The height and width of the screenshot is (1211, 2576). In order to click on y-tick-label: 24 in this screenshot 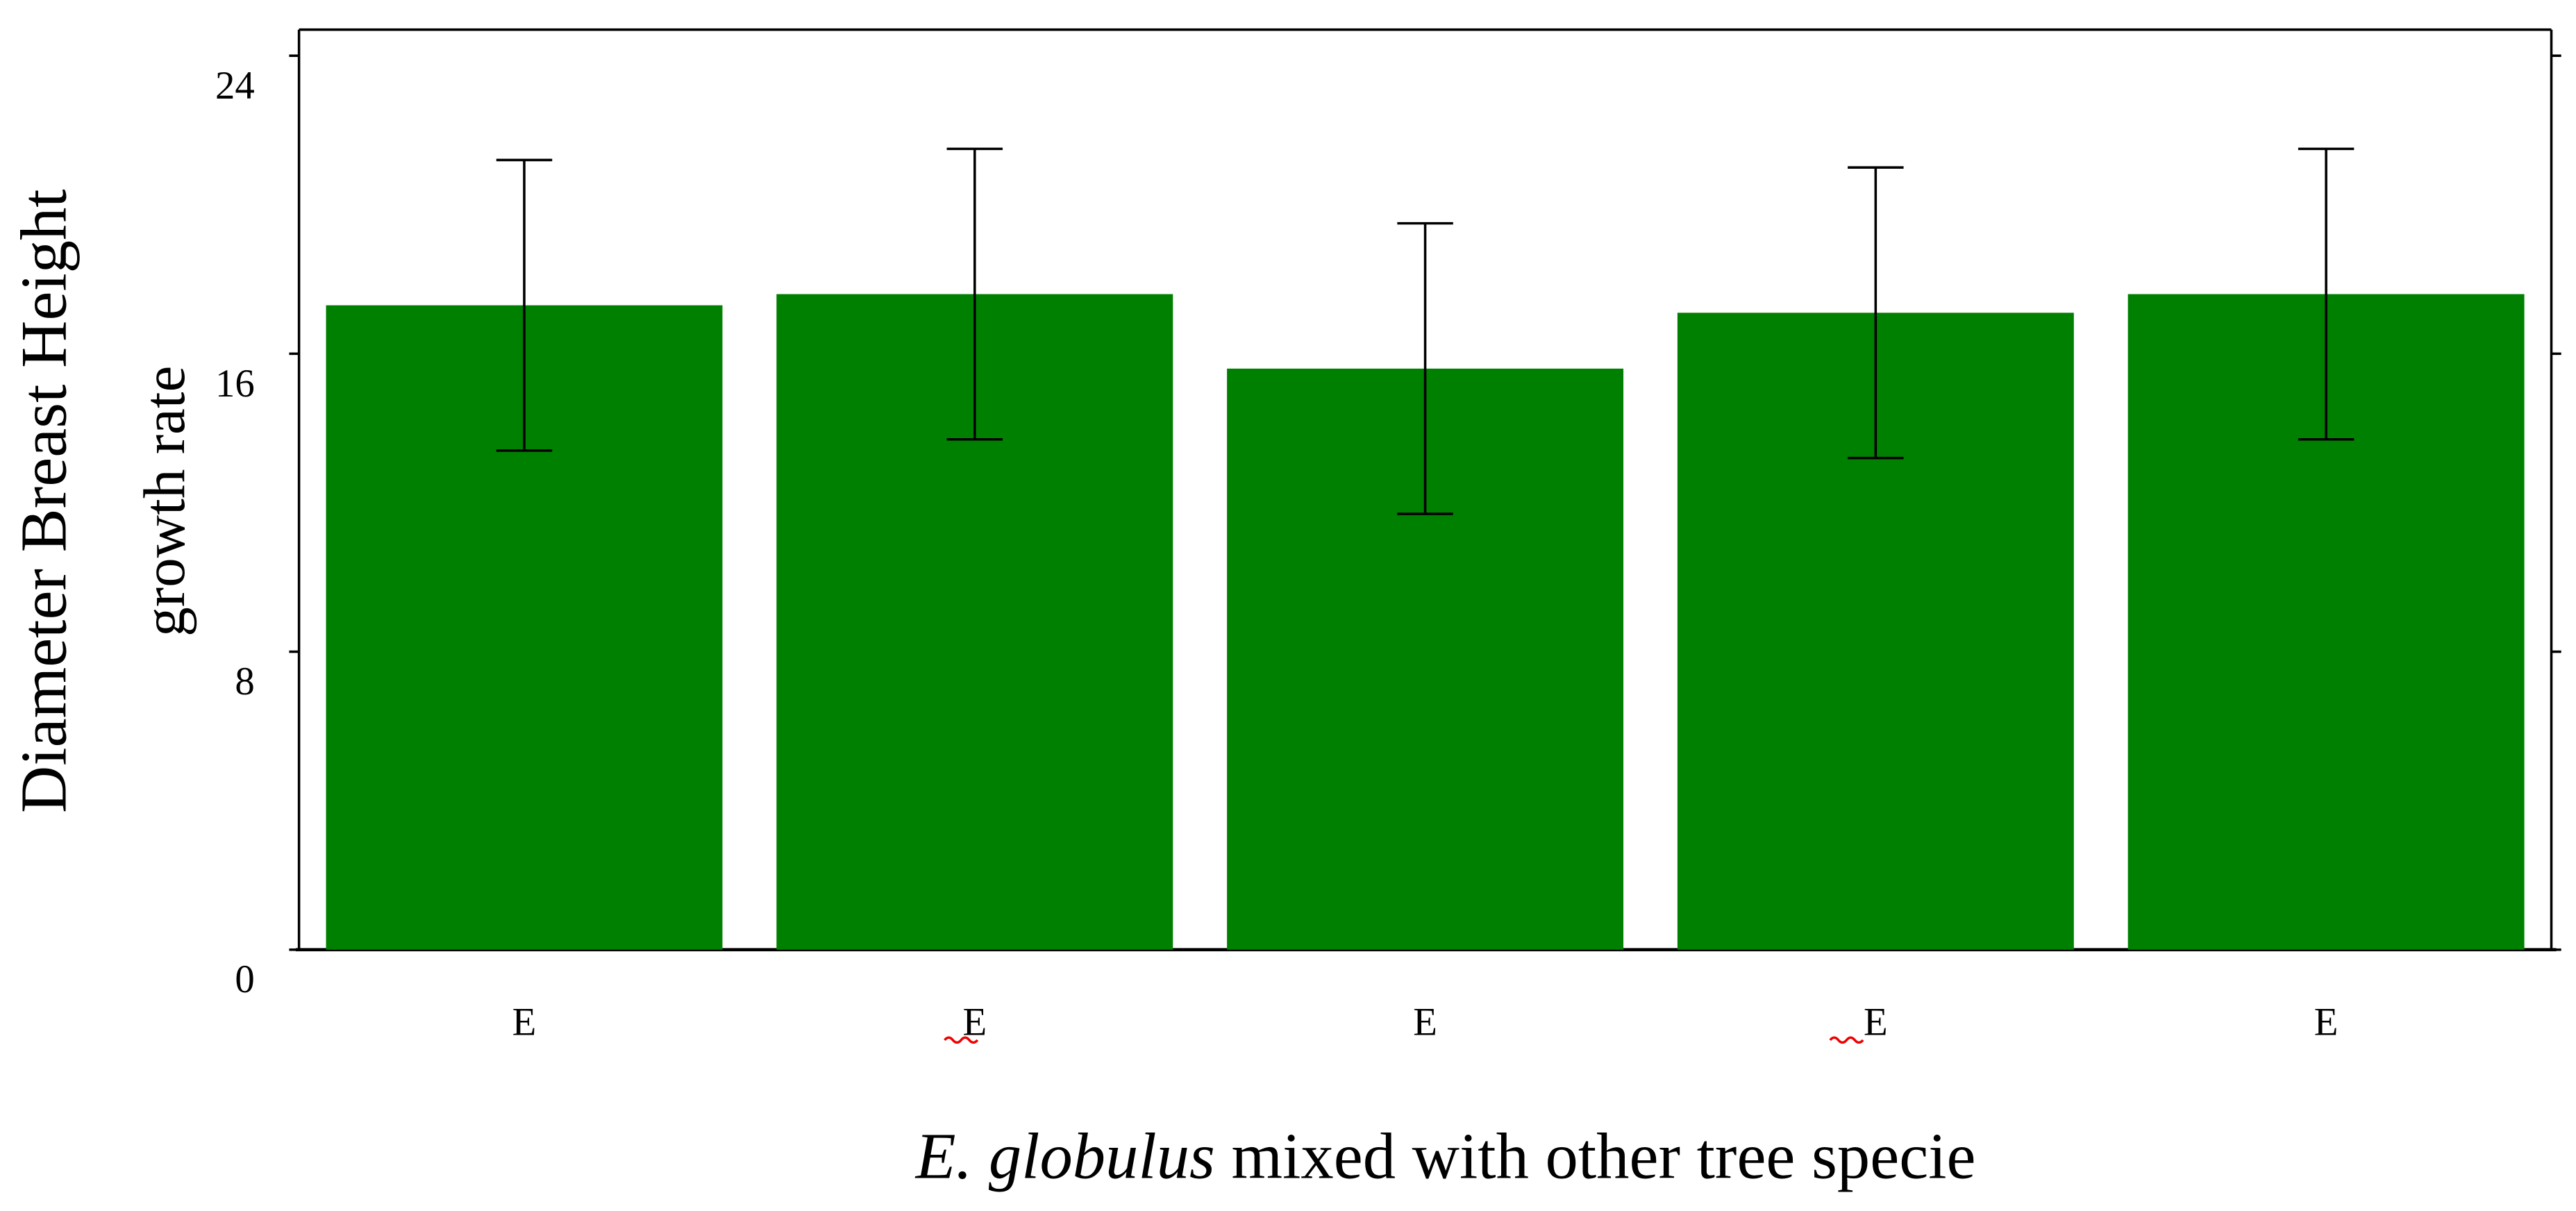, I will do `click(235, 86)`.